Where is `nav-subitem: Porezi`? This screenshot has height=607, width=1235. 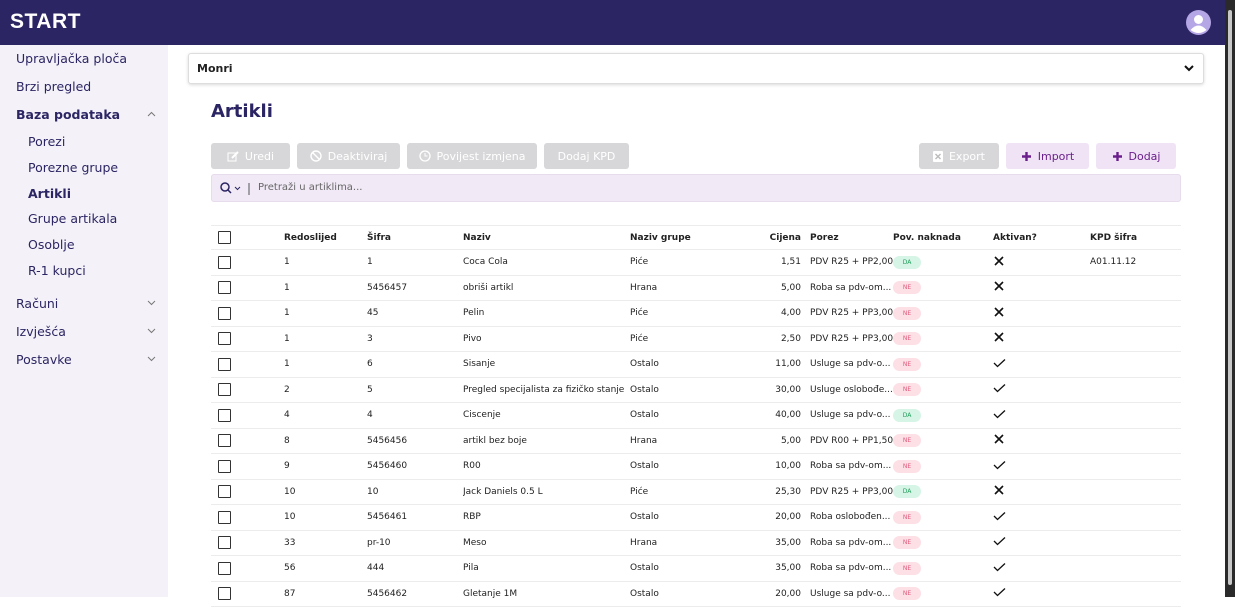 nav-subitem: Porezi is located at coordinates (47, 141).